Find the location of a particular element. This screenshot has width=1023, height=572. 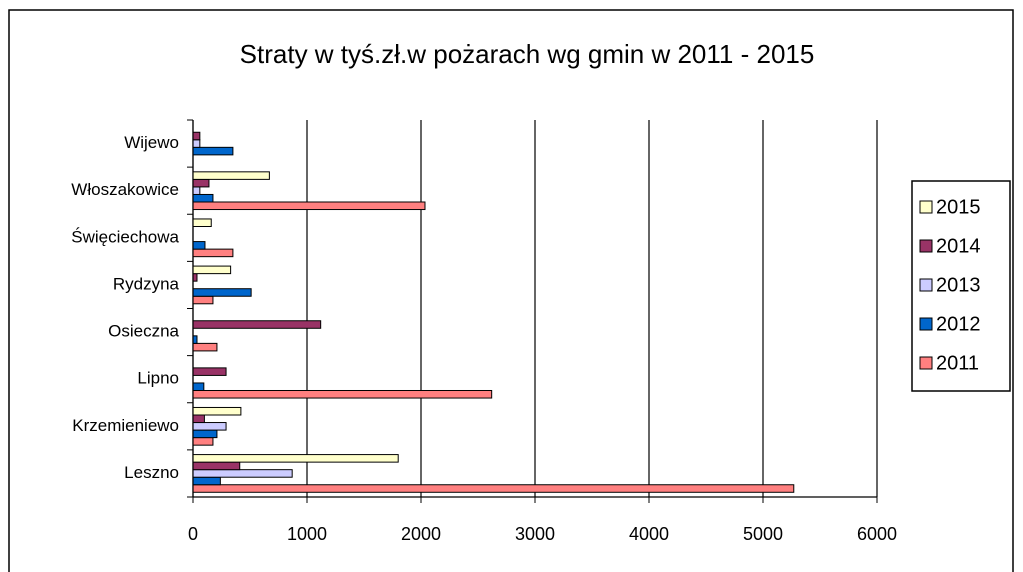

x-tick-label: 4000 is located at coordinates (649, 534).